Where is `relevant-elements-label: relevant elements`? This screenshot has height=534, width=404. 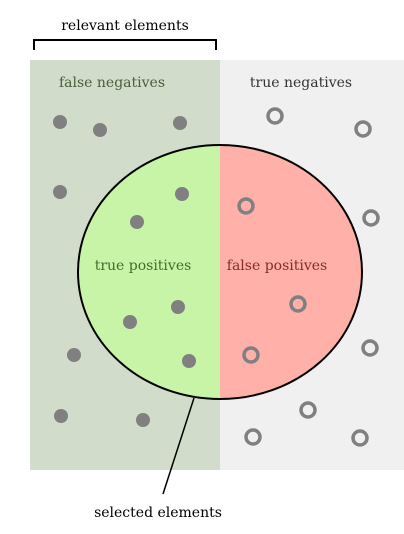 relevant-elements-label: relevant elements is located at coordinates (125, 26).